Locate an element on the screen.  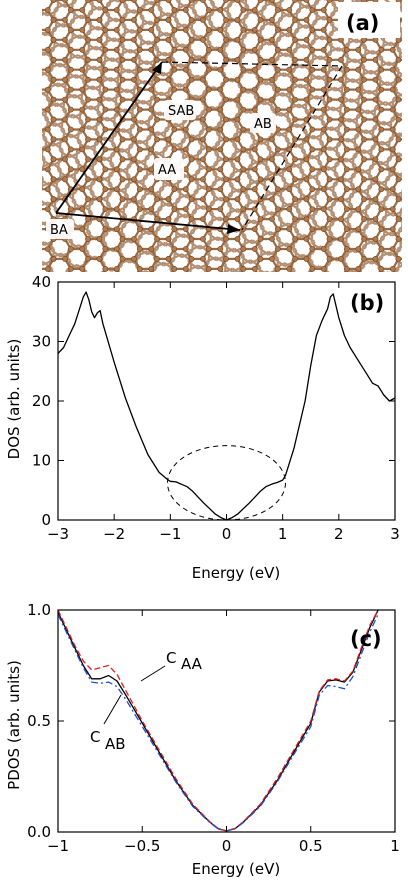
pdos-y-axis-title: PDOS (arb. units) is located at coordinates (14, 725).